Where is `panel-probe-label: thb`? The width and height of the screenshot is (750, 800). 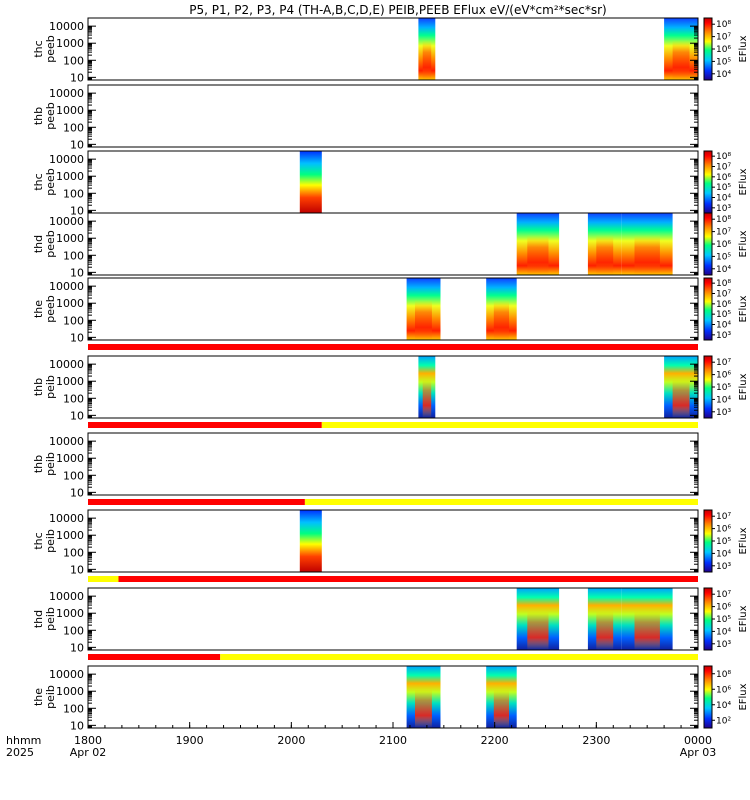 panel-probe-label: thb is located at coordinates (38, 464).